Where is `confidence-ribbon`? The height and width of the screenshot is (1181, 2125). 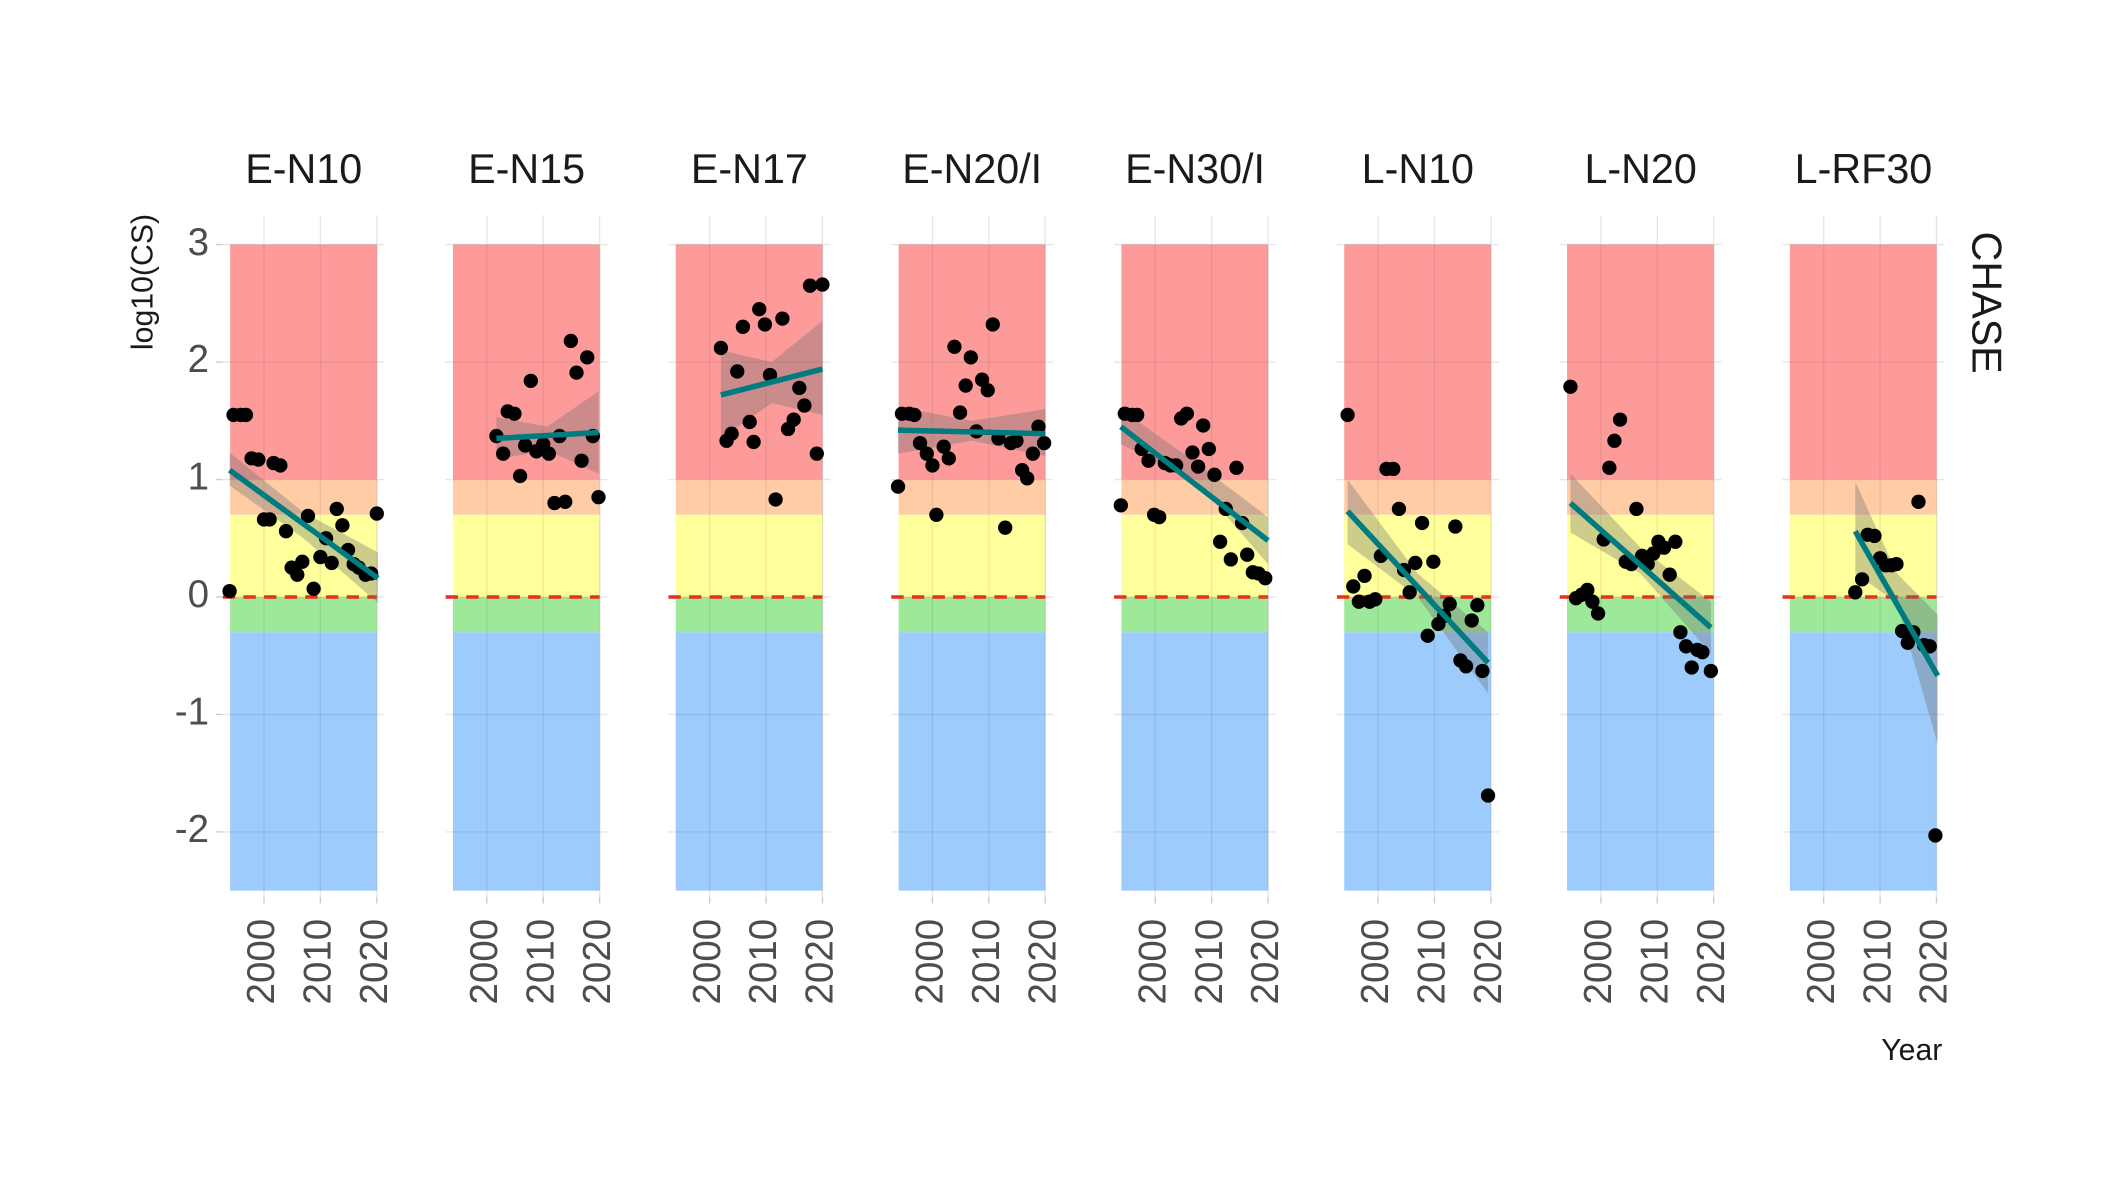
confidence-ribbon is located at coordinates (1194, 487).